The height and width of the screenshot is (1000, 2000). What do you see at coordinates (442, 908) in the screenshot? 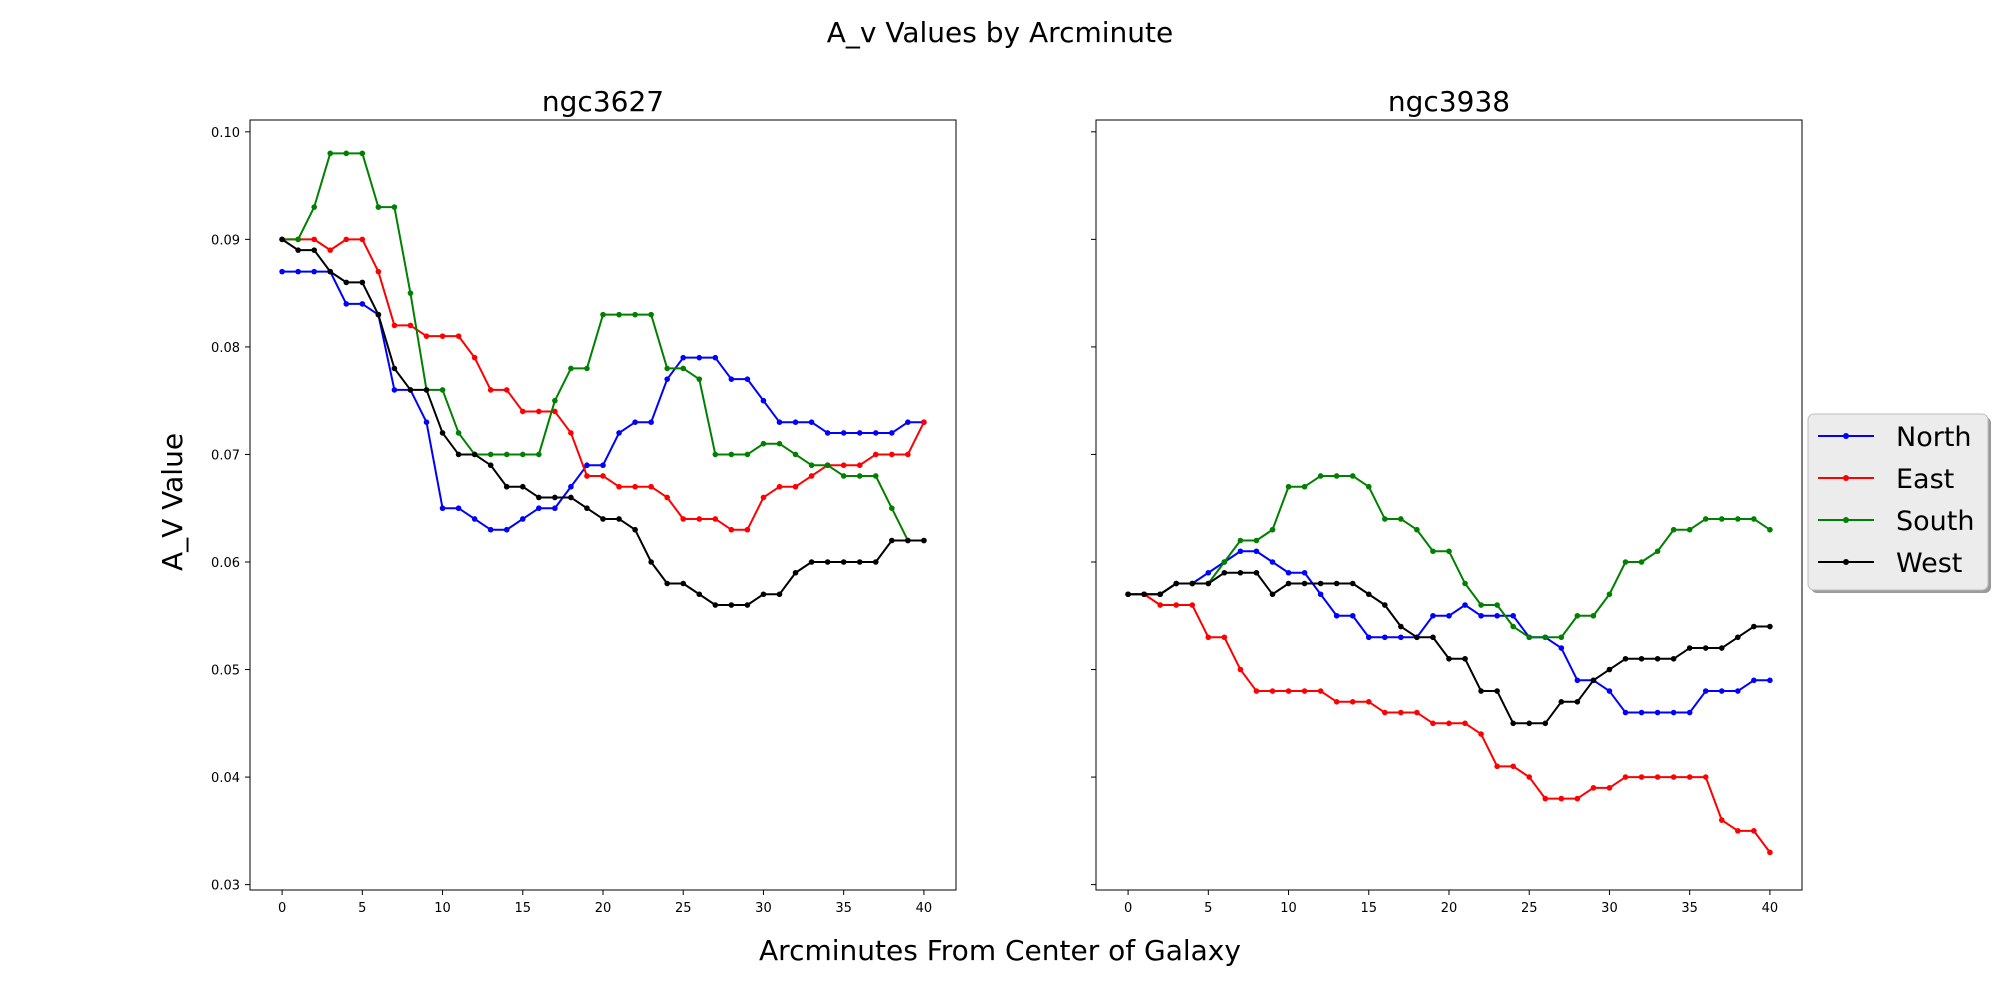
I see `x-tick-label: 10` at bounding box center [442, 908].